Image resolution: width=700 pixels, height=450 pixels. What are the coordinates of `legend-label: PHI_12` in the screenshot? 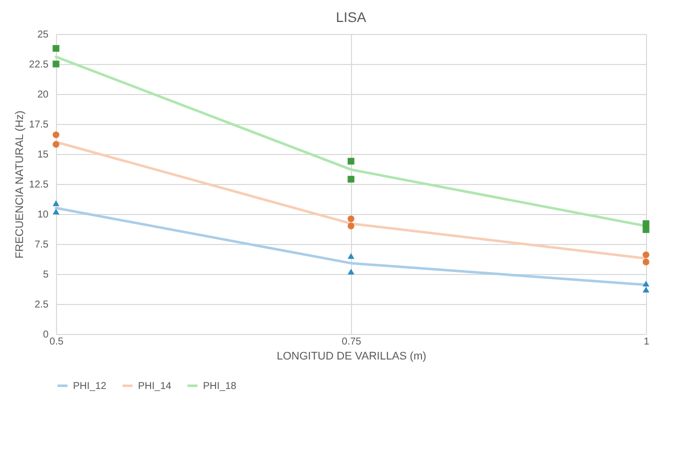 It's located at (90, 386).